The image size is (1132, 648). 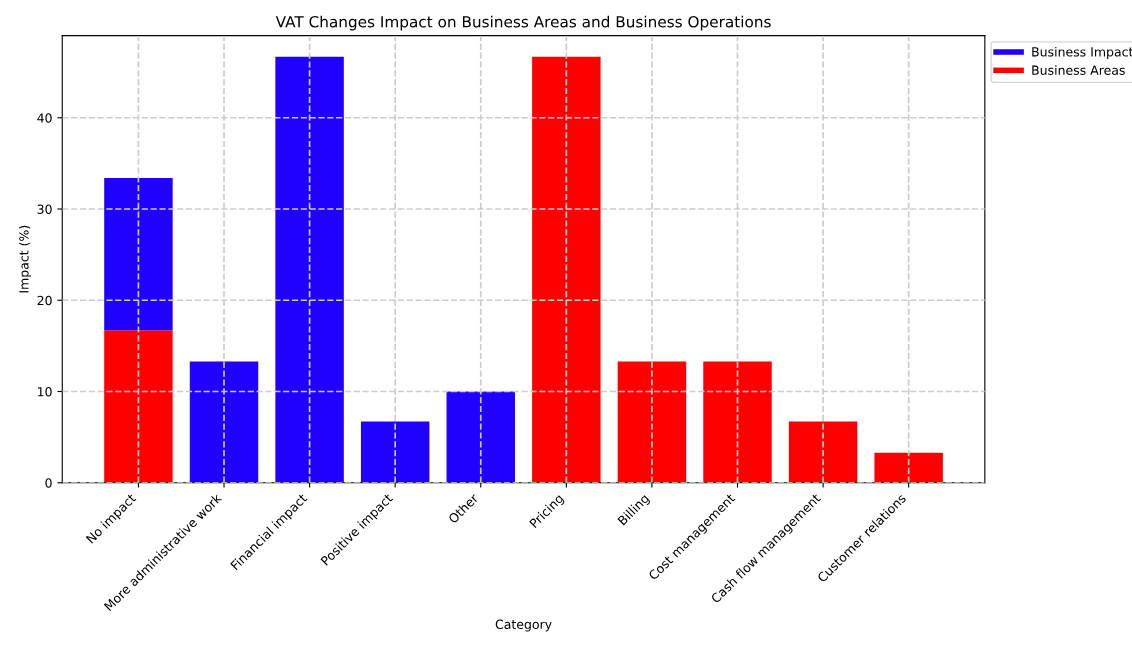 I want to click on legend-label: Business Areas, so click(x=1078, y=70).